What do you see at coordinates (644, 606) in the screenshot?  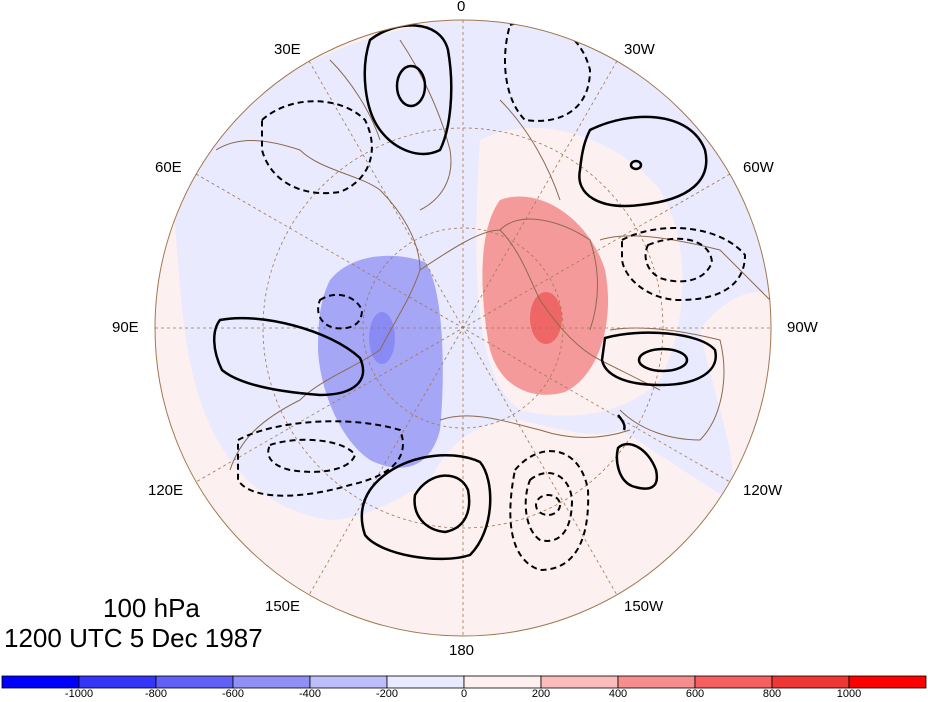 I see `lon-label-150w: 150W` at bounding box center [644, 606].